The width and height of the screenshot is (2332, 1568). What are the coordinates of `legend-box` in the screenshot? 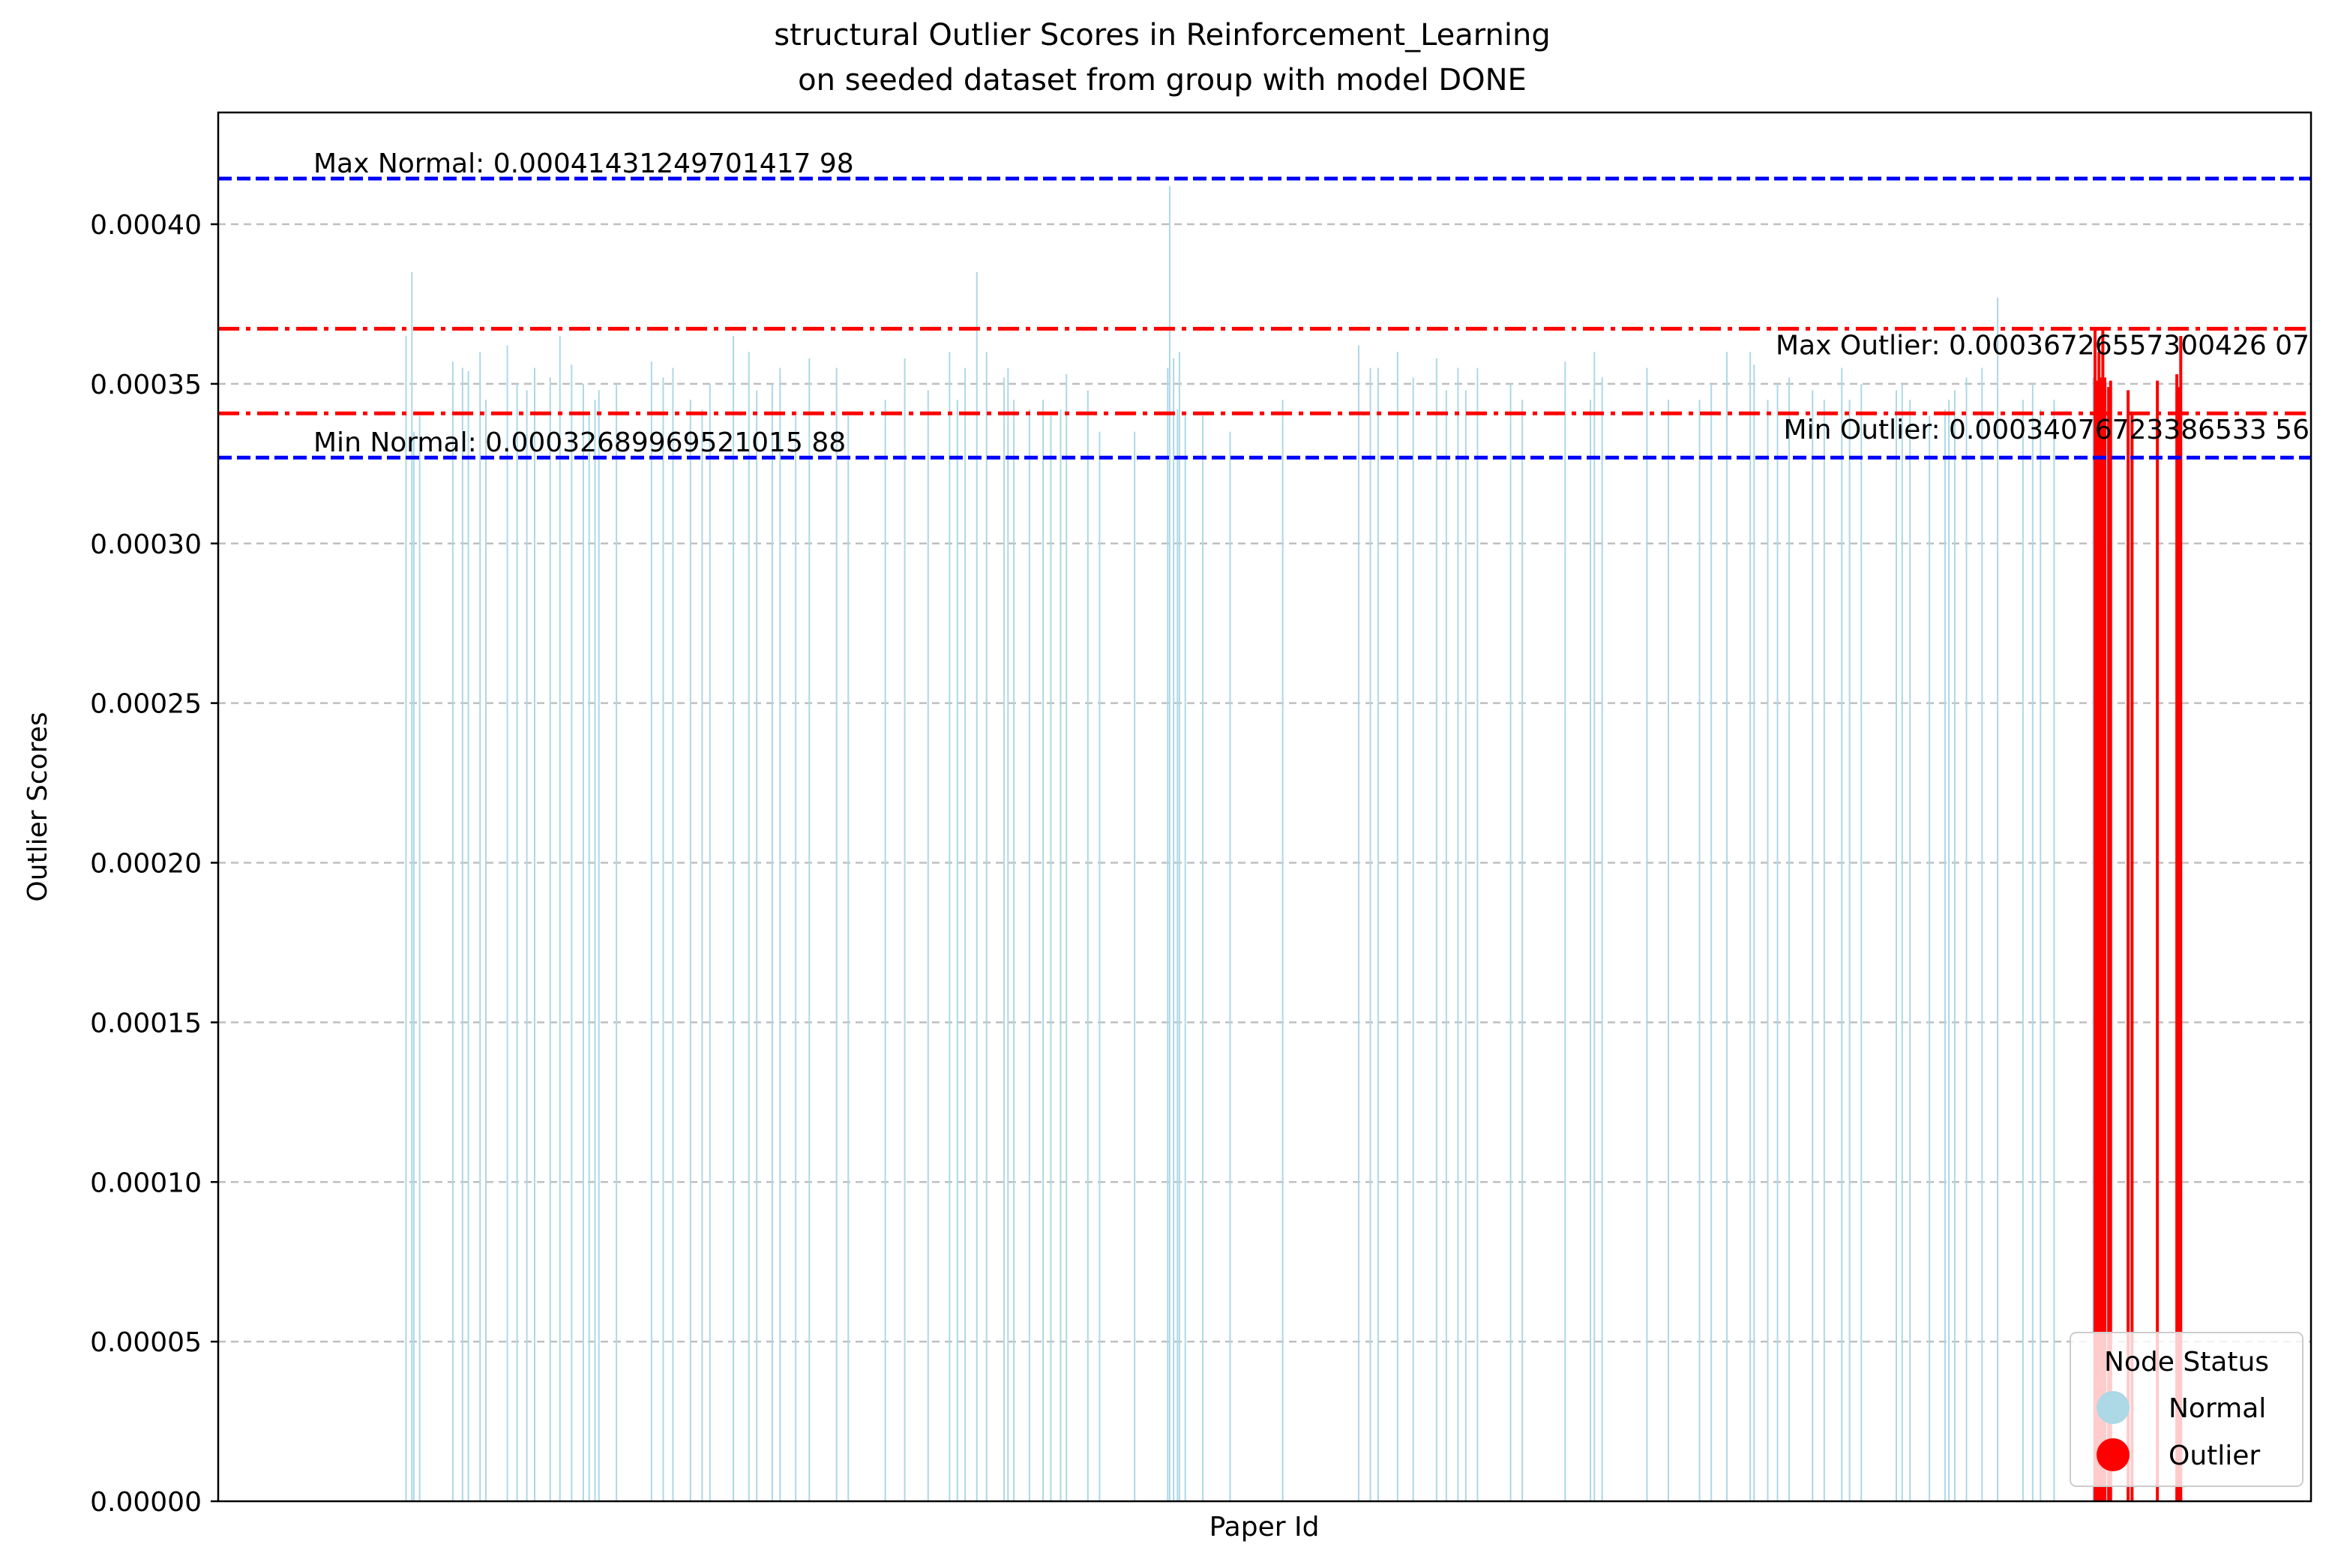 It's located at (2187, 1409).